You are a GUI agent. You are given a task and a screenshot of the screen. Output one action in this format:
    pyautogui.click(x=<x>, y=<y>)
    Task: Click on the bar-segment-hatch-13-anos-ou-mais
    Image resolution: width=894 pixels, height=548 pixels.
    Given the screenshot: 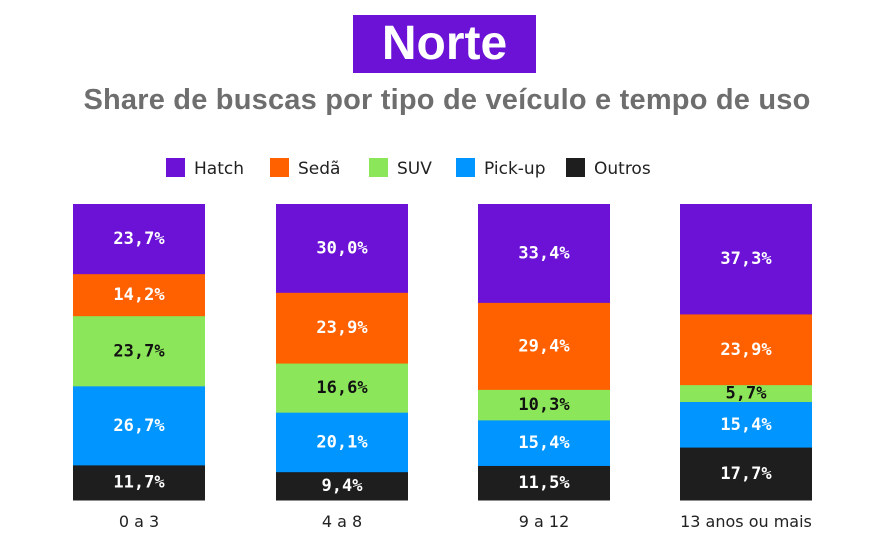 What is the action you would take?
    pyautogui.click(x=746, y=259)
    